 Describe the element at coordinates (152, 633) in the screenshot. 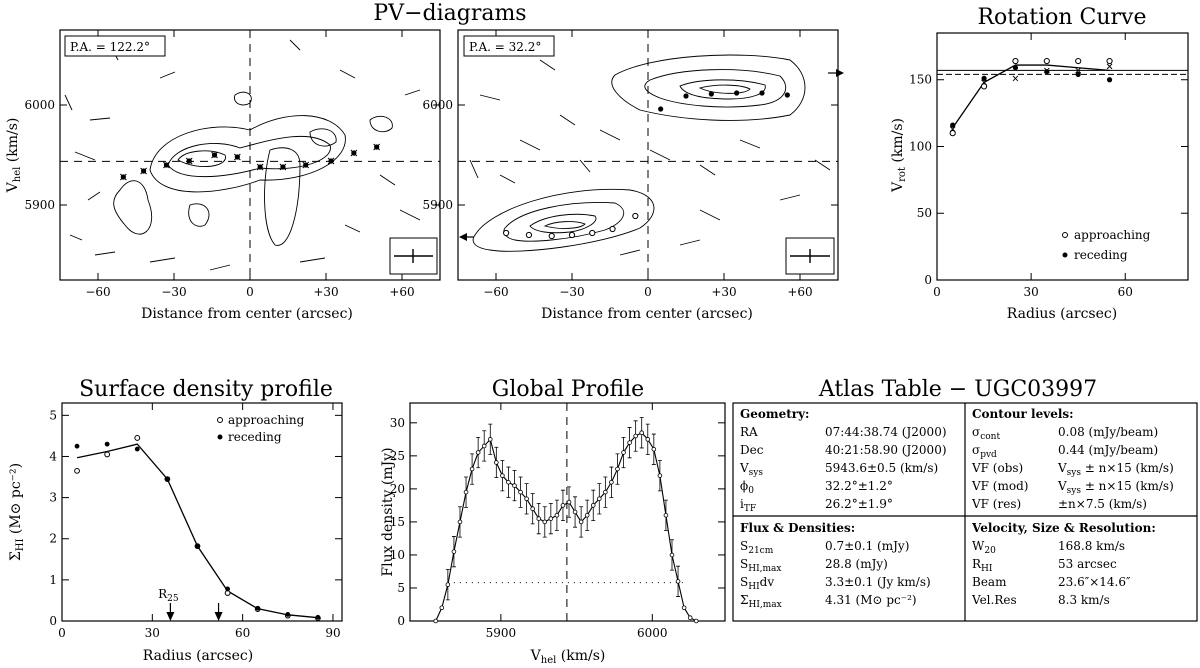

I see `sd-xtick-label: 30` at that location.